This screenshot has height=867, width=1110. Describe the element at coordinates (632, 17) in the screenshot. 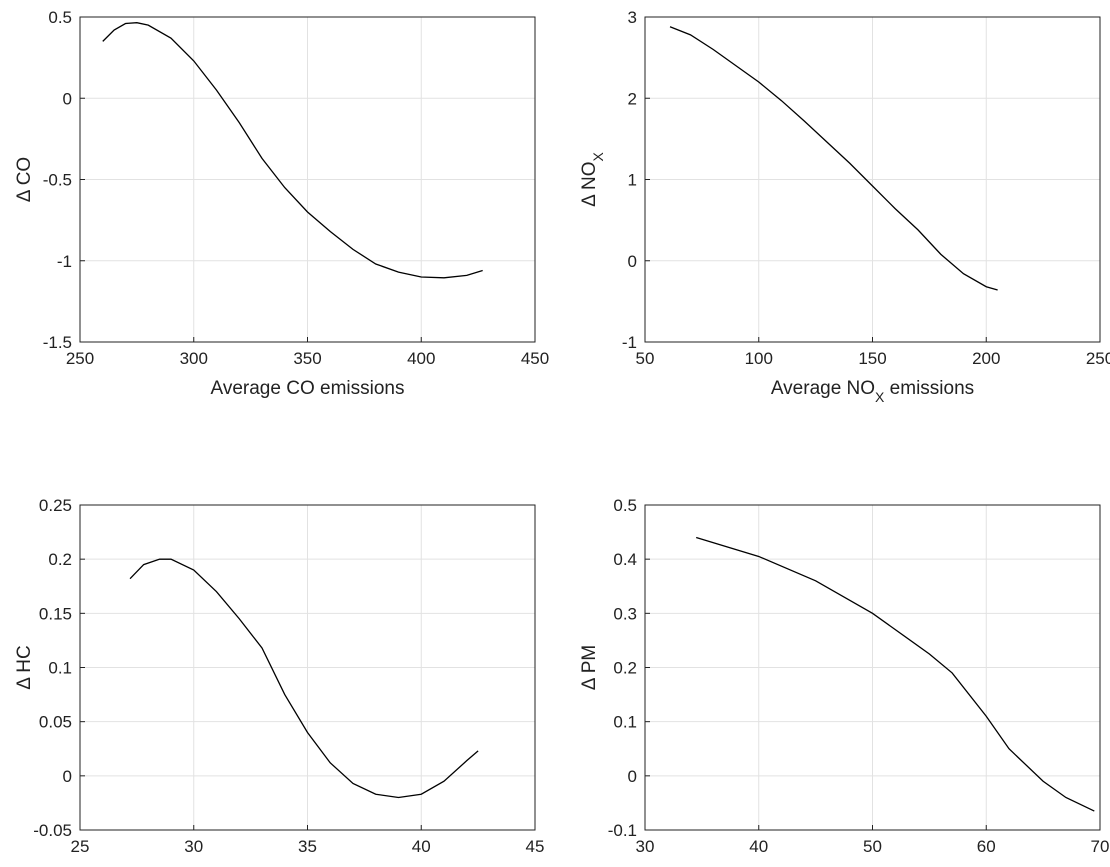

I see `y-tick-label: 3` at that location.